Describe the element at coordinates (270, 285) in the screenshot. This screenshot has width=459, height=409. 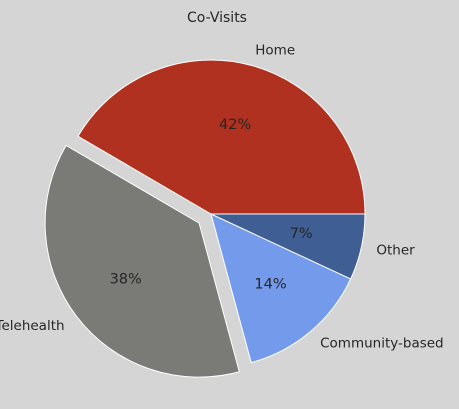
I see `slice-percent-community-based: 14%` at that location.